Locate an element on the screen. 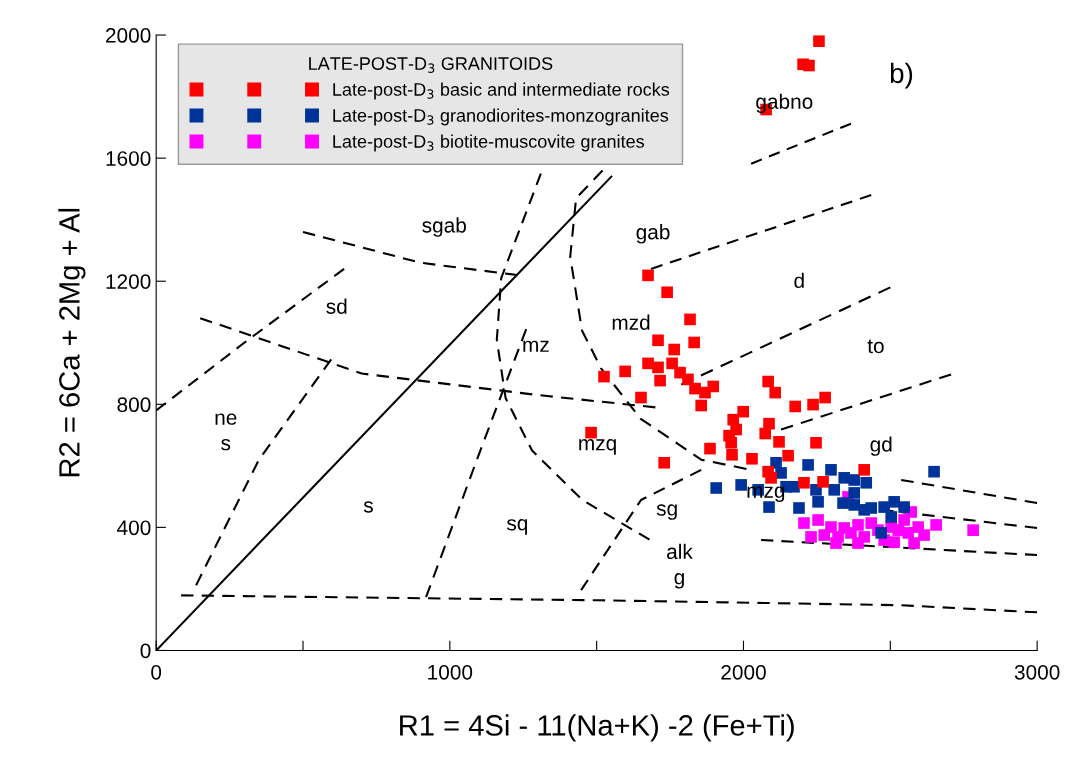  y-tick-label: 1200 is located at coordinates (128, 281).